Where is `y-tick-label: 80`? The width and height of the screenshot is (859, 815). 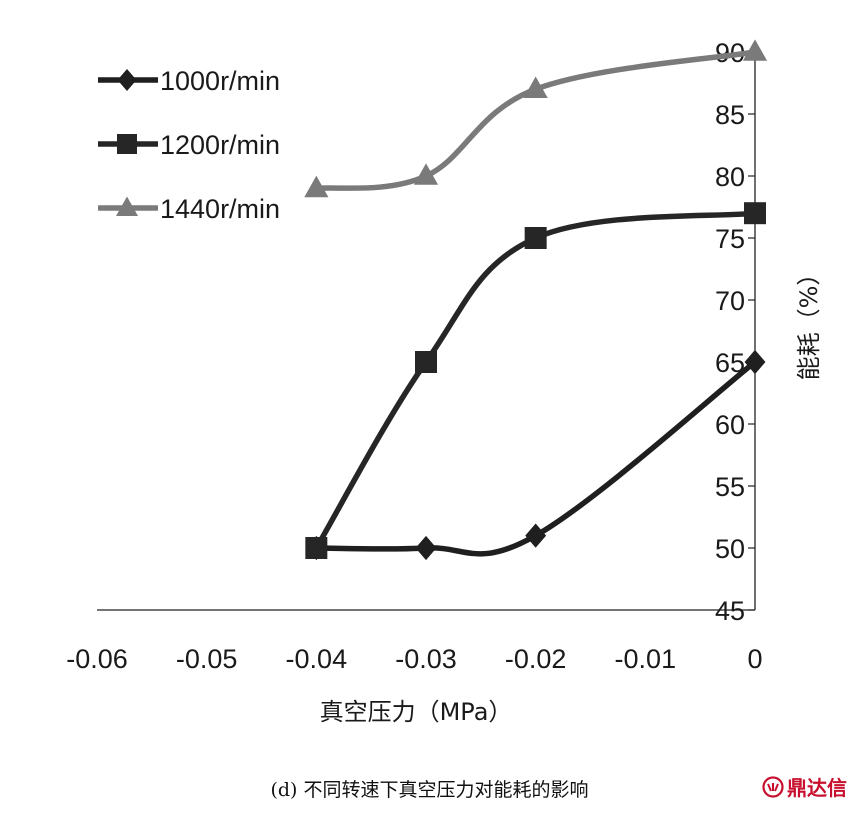
y-tick-label: 80 is located at coordinates (730, 177).